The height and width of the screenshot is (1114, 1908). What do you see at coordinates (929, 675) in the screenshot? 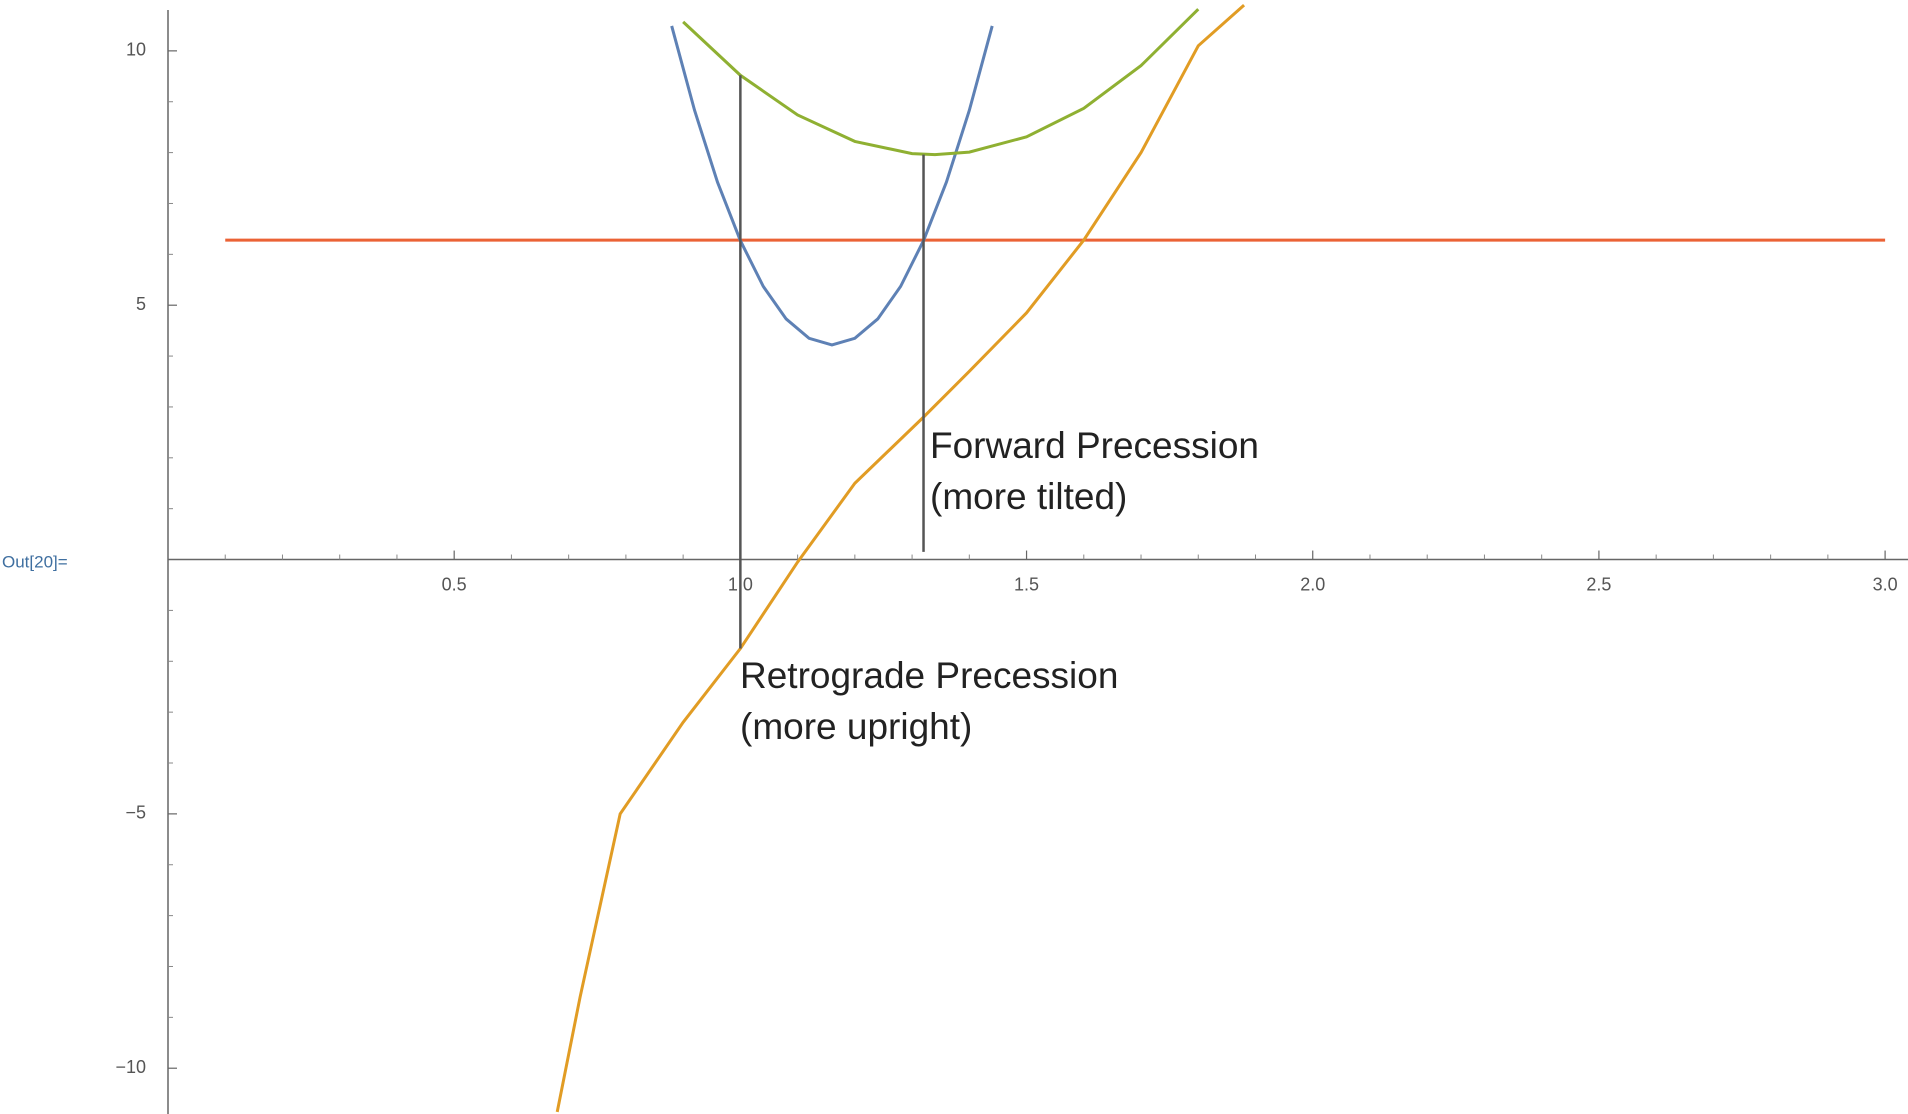
I see `annotation: Retrograde Precession` at bounding box center [929, 675].